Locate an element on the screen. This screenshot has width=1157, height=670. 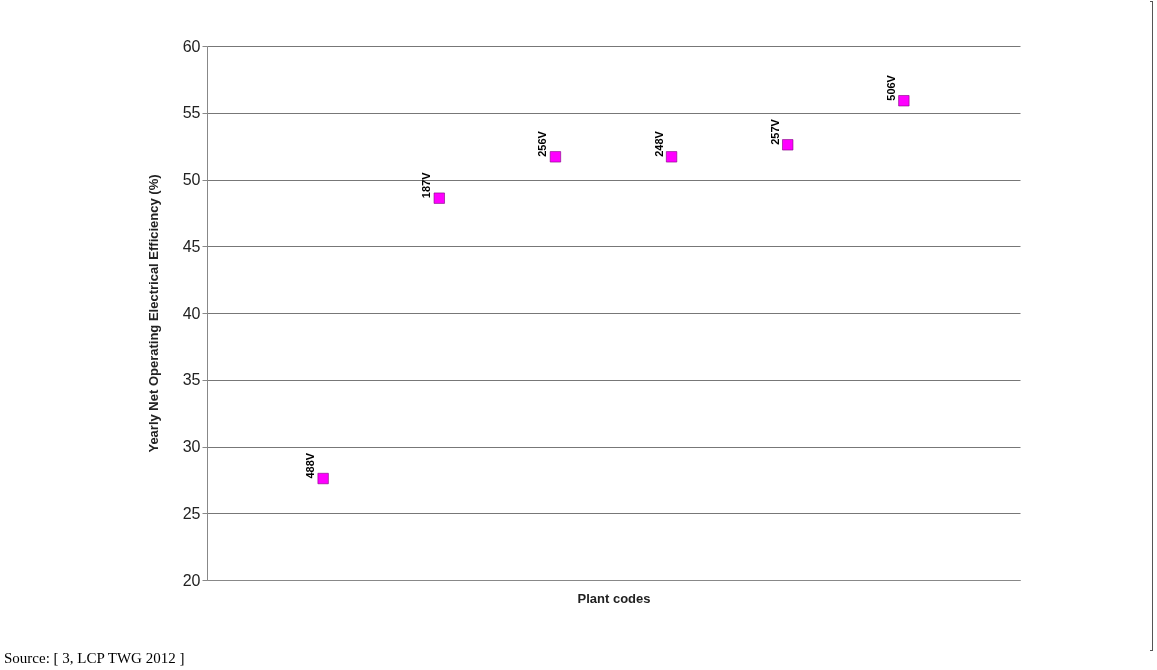
y-tick-label: 20 is located at coordinates (191, 580).